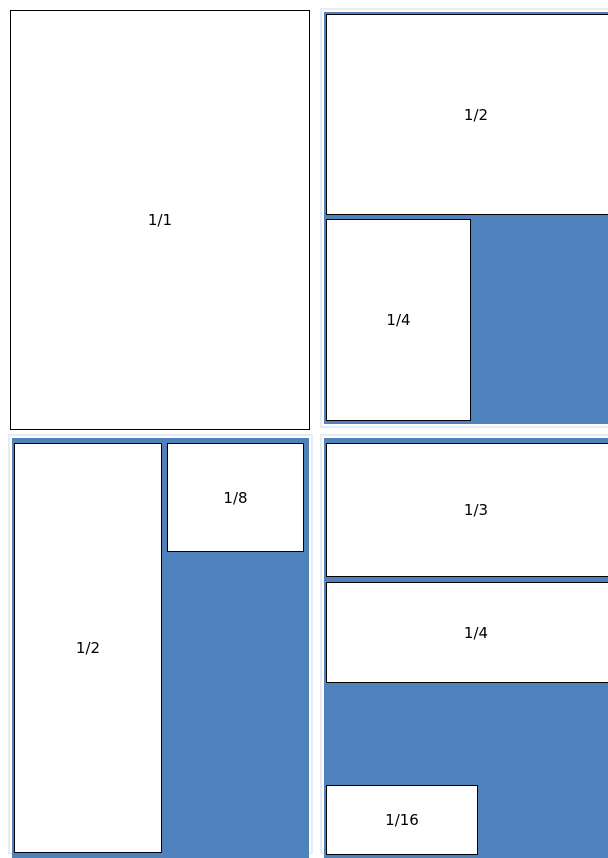  What do you see at coordinates (467, 510) in the screenshot?
I see `box-third: 1/3` at bounding box center [467, 510].